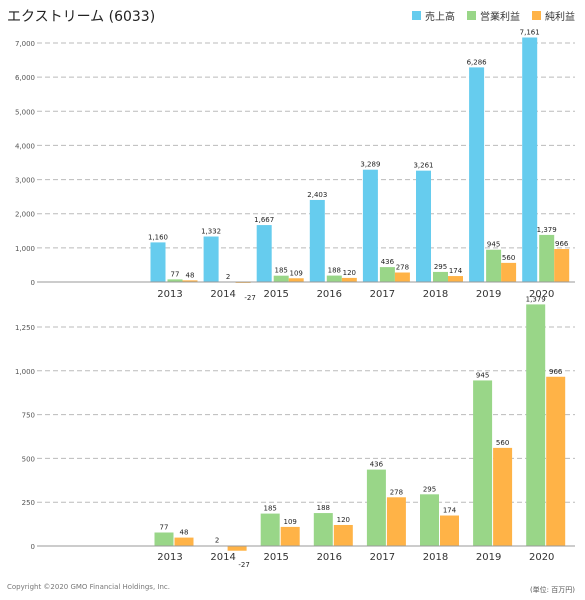 This screenshot has width=585, height=600. Describe the element at coordinates (334, 271) in the screenshot. I see `data-label: 188` at that location.